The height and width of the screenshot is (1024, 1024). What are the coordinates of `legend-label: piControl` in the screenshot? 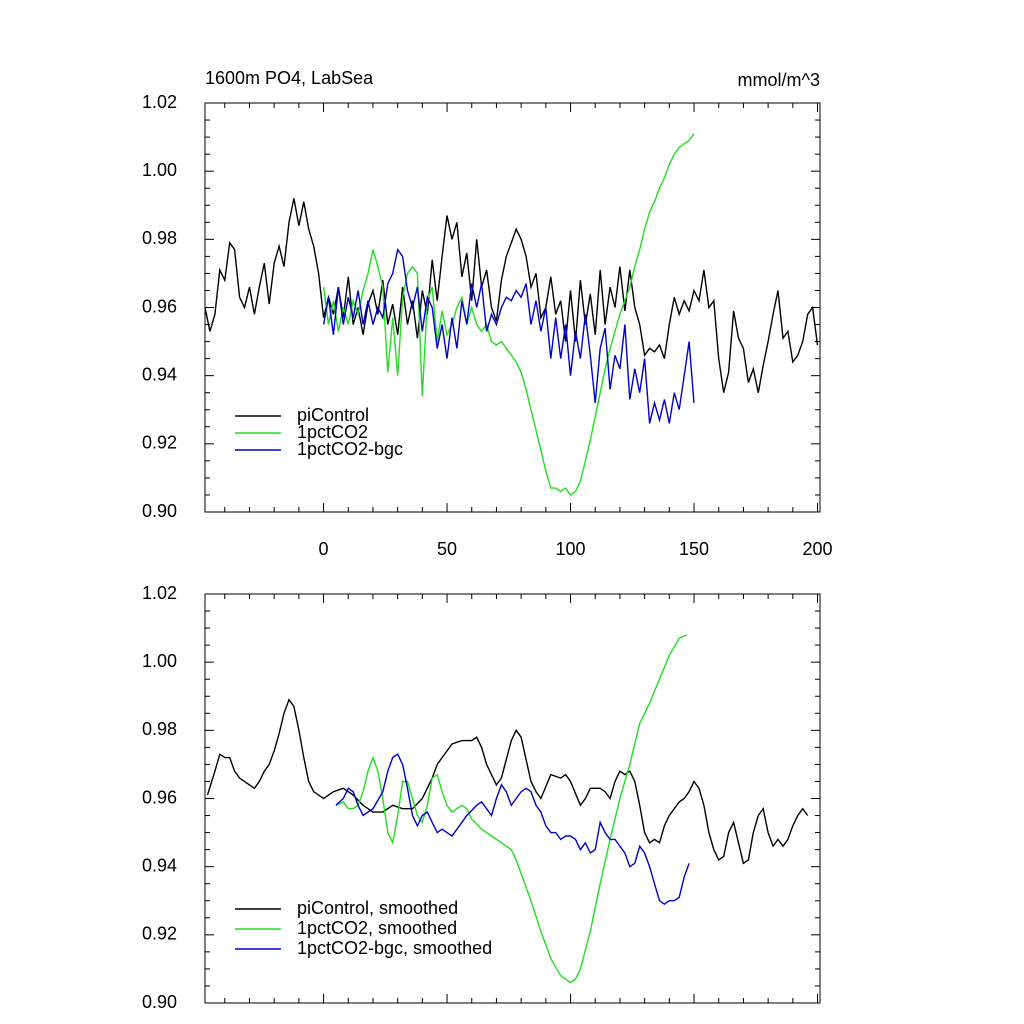 It's located at (333, 415).